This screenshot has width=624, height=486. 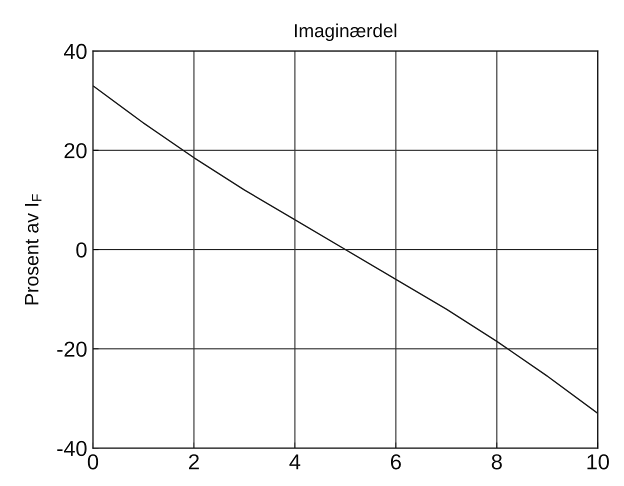 I want to click on x-tick-label: 8, so click(x=497, y=462).